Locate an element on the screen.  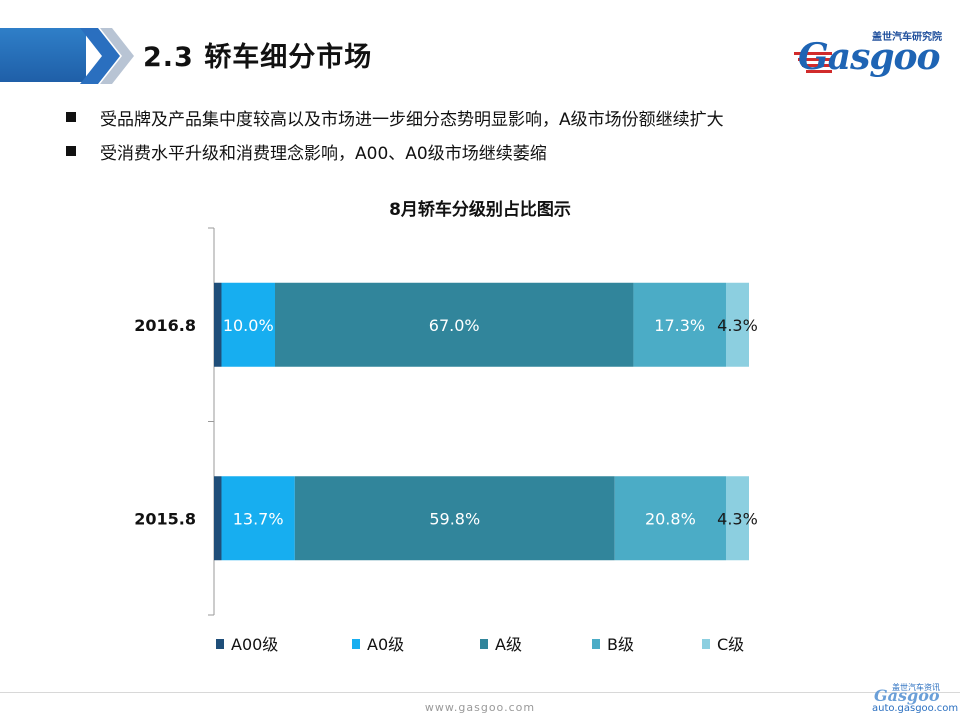
logo-text: Gasgoo is located at coordinates (869, 57).